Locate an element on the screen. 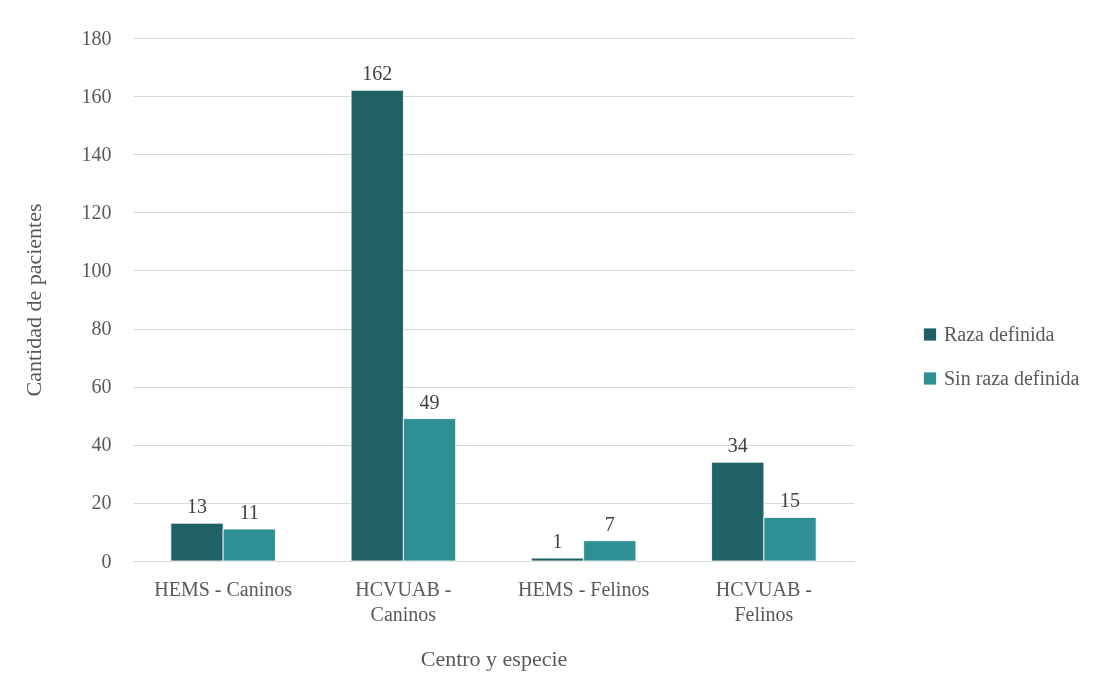  y-axis-title: Cantidad de pacientes is located at coordinates (33, 300).